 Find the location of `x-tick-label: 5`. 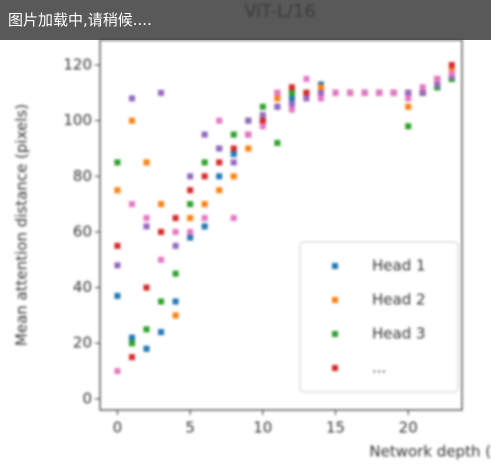

x-tick-label: 5 is located at coordinates (190, 428).